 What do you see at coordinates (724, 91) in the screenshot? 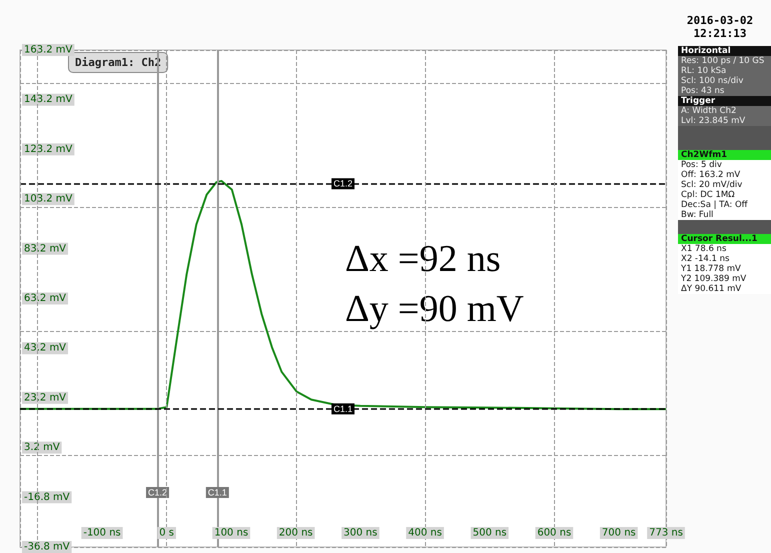
I see `text: Pos: 43 ns` at bounding box center [724, 91].